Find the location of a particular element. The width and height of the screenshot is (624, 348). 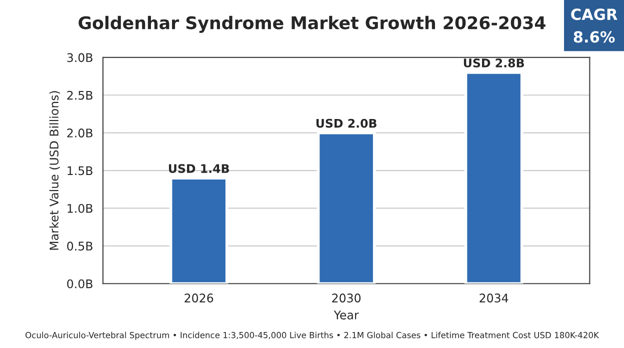

data-label: USD 1.4B is located at coordinates (198, 168).